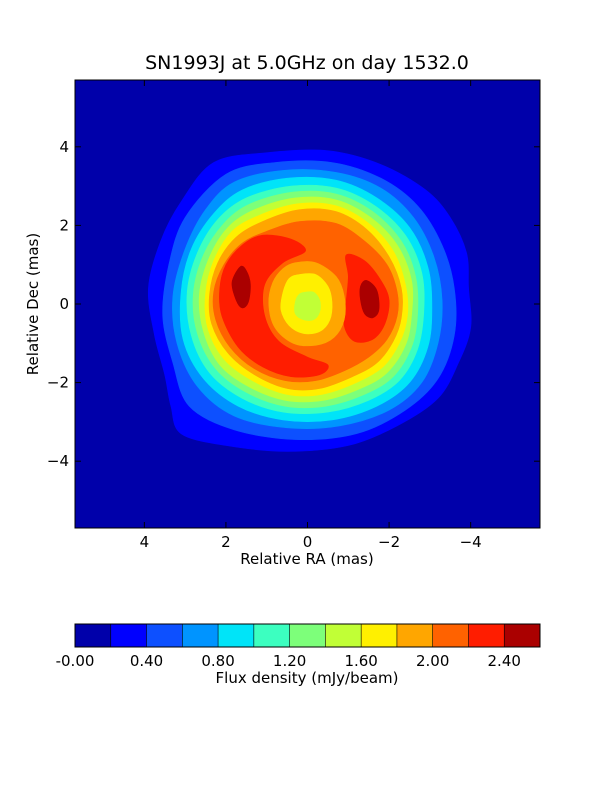 The height and width of the screenshot is (800, 600). I want to click on colorbar-tick-label: 2.40, so click(504, 661).